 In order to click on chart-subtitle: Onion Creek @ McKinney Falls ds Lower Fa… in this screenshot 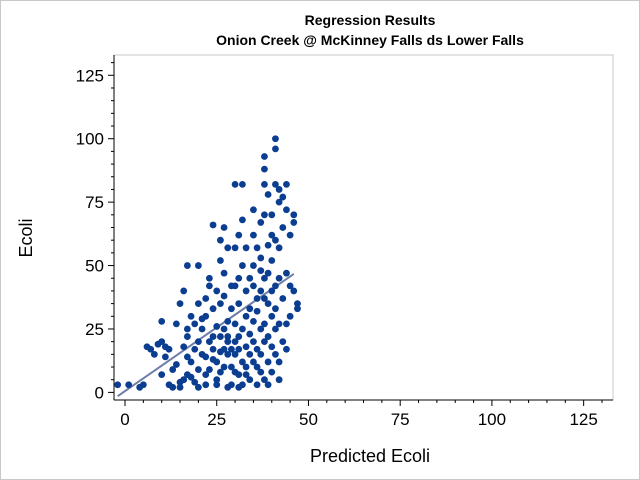, I will do `click(370, 40)`.